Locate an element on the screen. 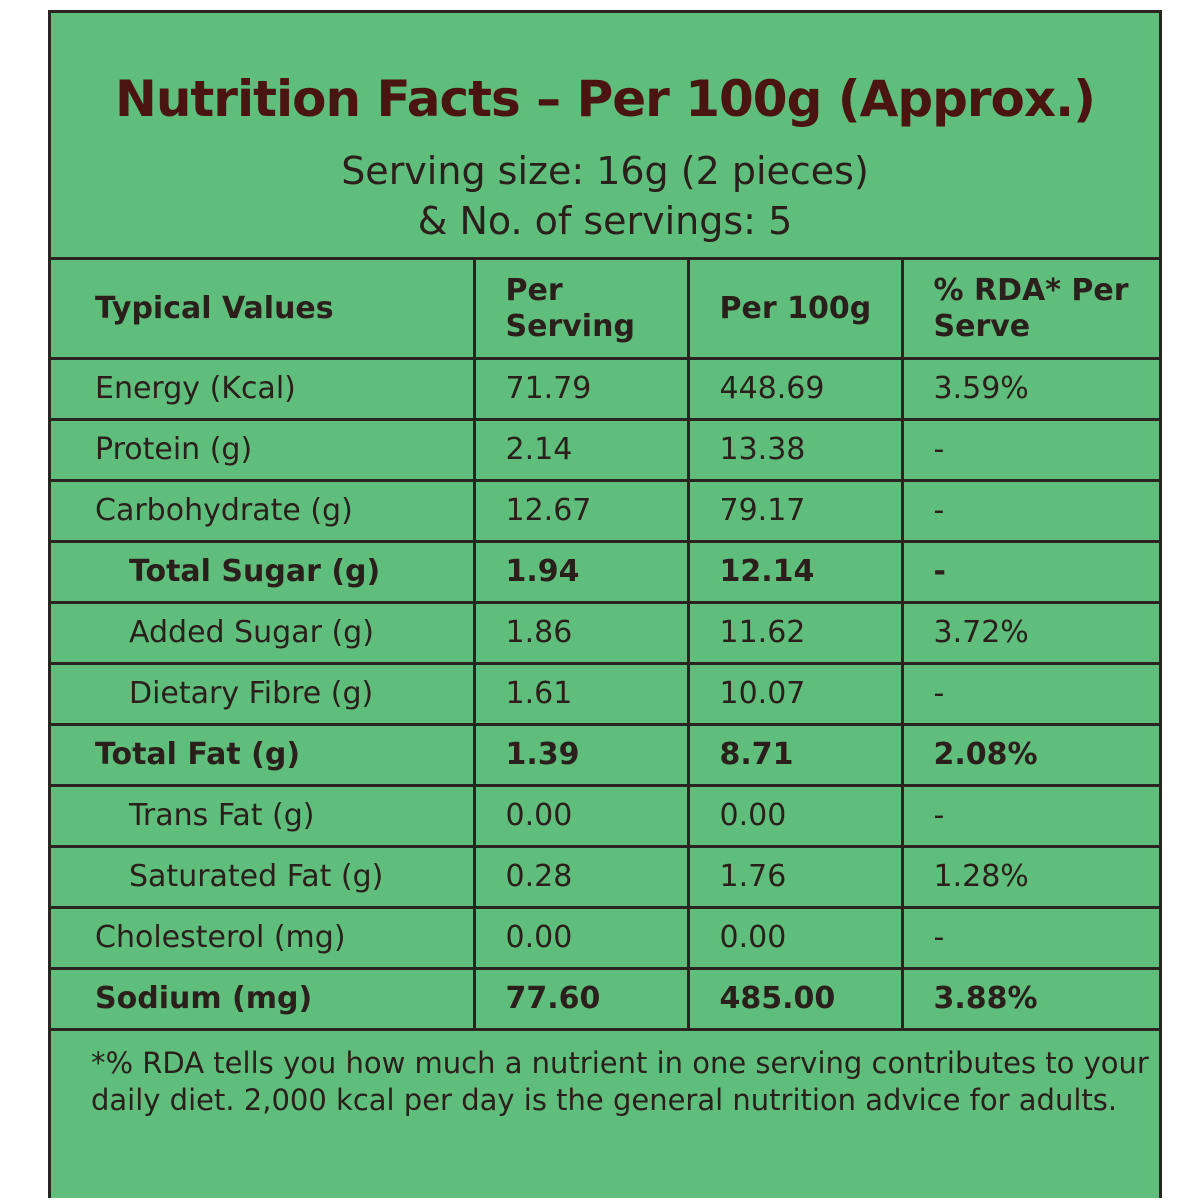 This screenshot has width=1200, height=1200. per-100g-value: 1.76 is located at coordinates (795, 877).